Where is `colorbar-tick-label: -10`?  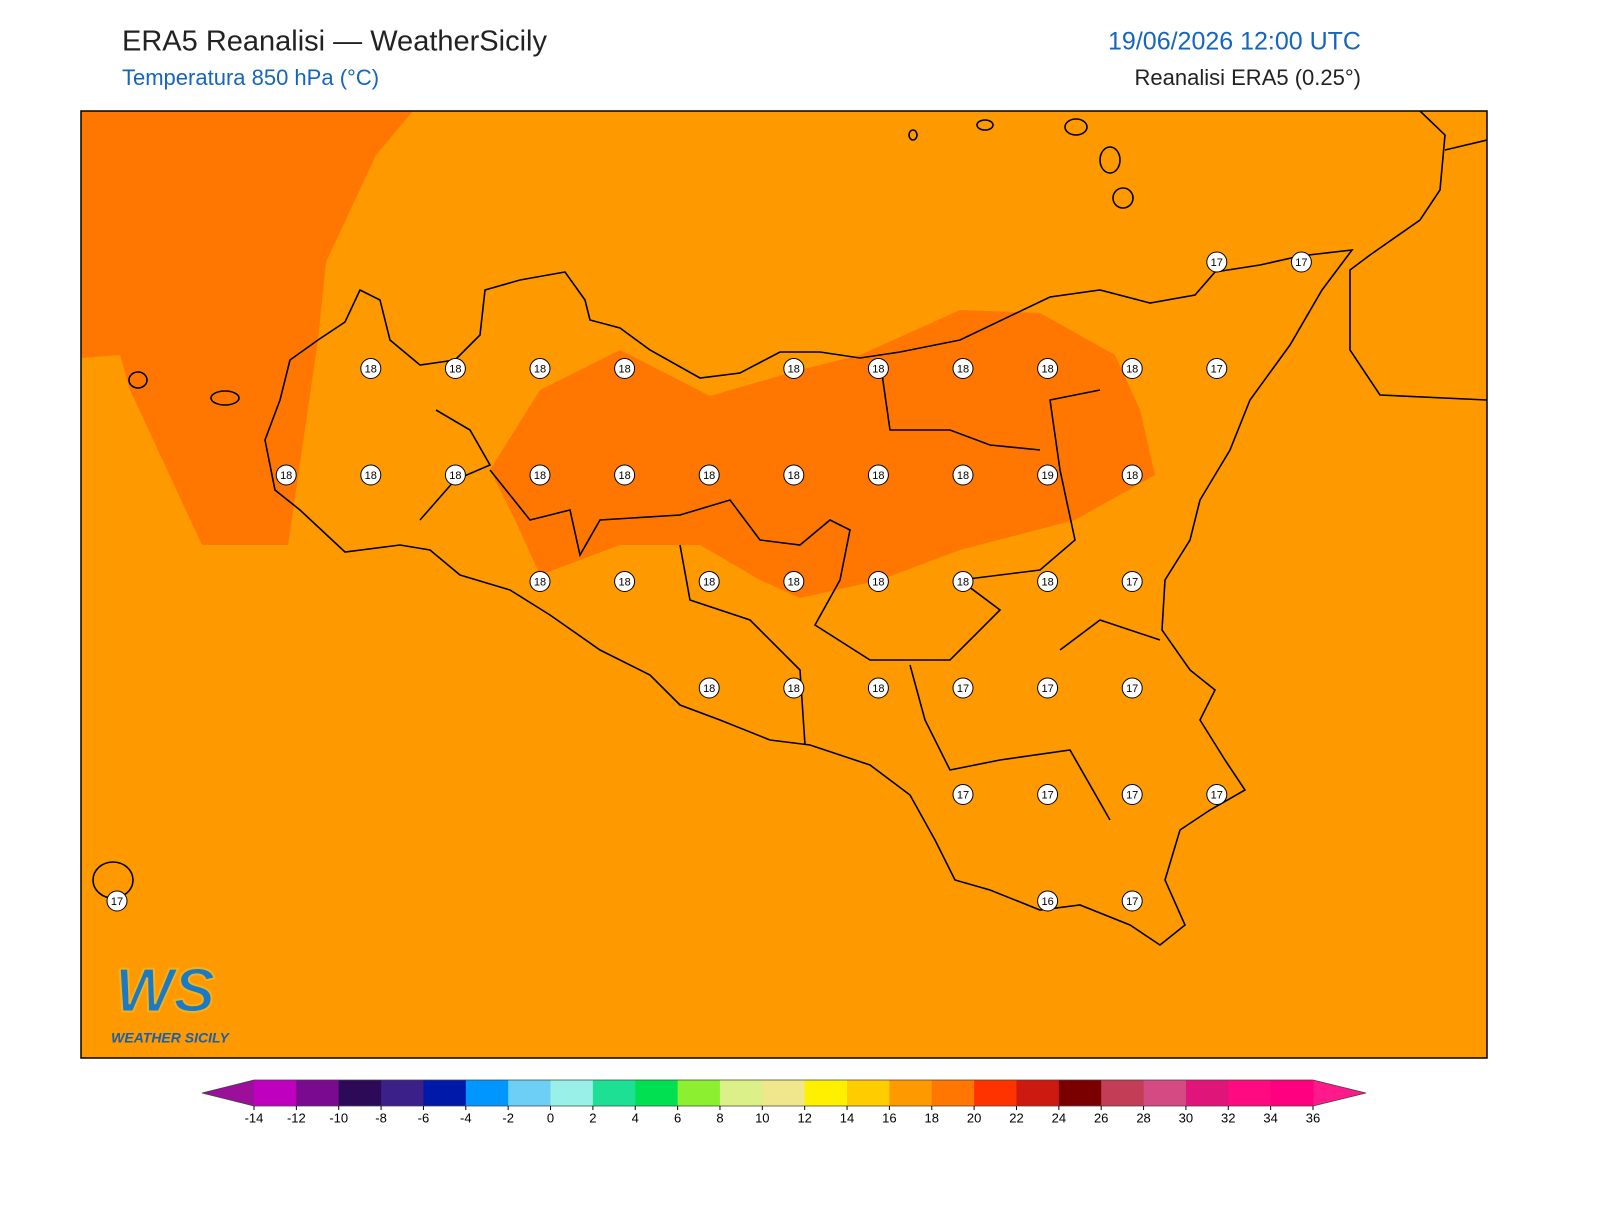
colorbar-tick-label: -10 is located at coordinates (338, 1117).